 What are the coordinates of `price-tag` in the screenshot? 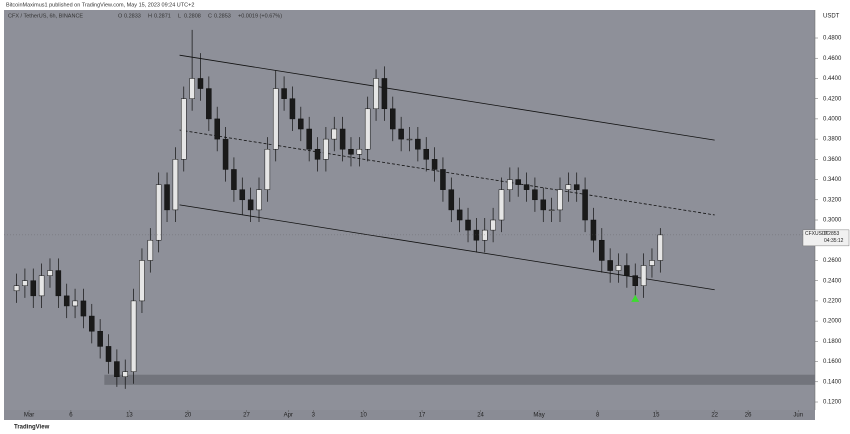 It's located at (826, 238).